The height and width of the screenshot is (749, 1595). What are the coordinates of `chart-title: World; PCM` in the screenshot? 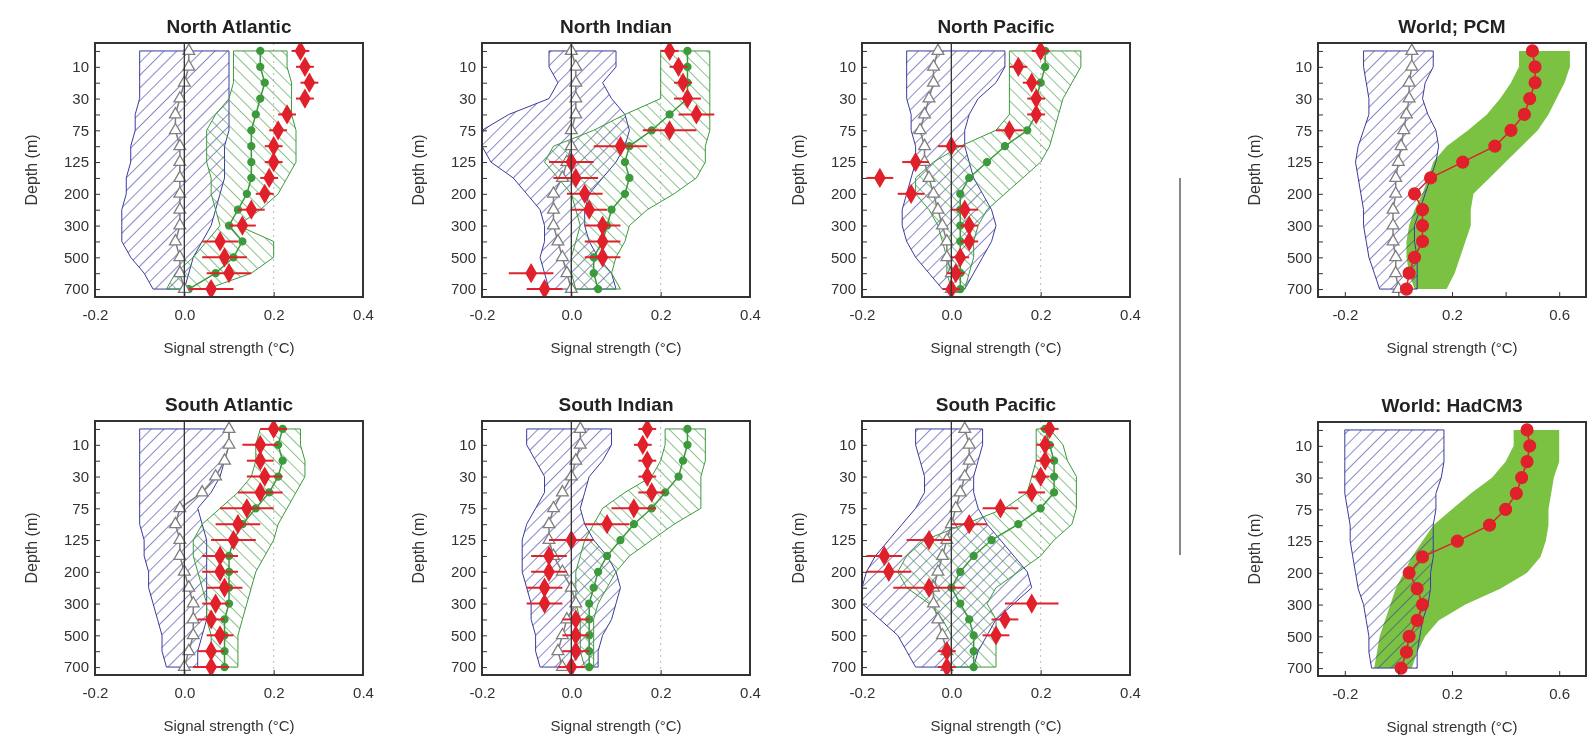 It's located at (1452, 26).